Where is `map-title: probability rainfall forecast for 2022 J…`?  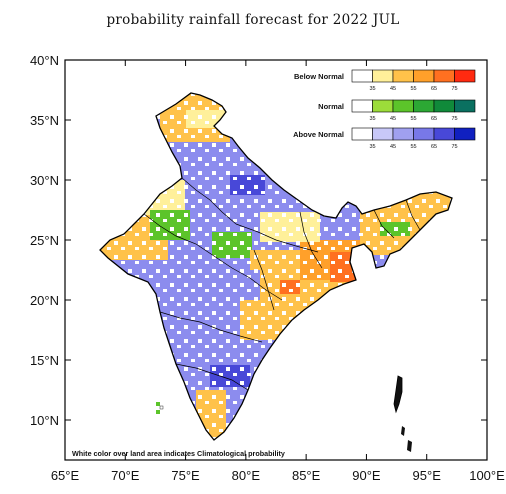
map-title: probability rainfall forecast for 2022 J… is located at coordinates (253, 20).